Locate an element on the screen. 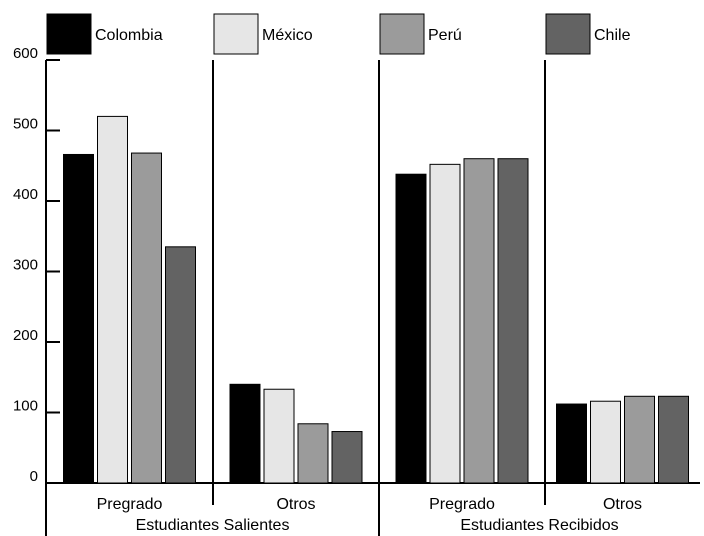 The height and width of the screenshot is (536, 704). legend-label: México is located at coordinates (287, 35).